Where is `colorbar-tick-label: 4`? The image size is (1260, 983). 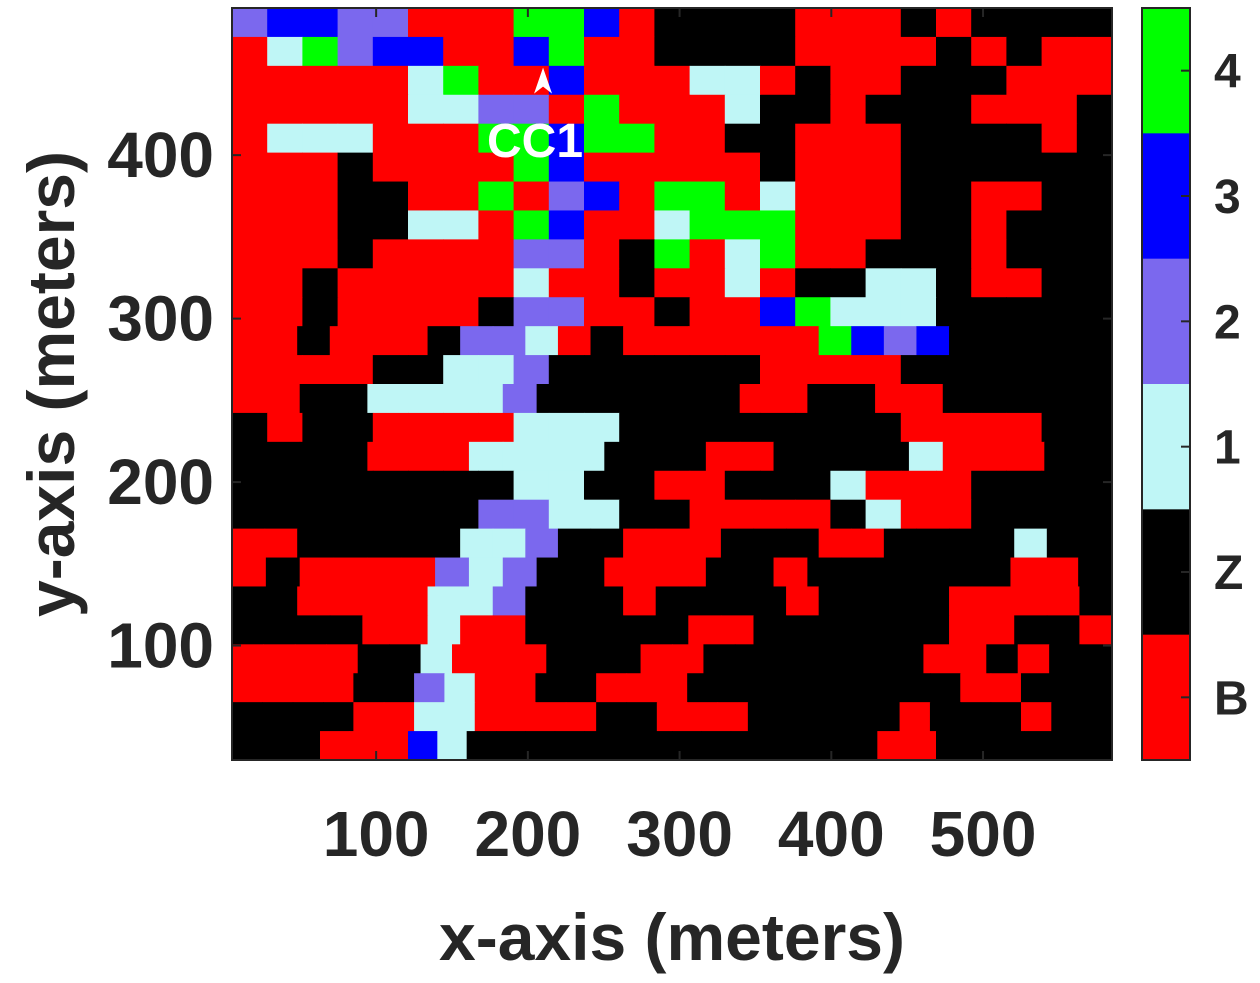
colorbar-tick-label: 4 is located at coordinates (1227, 72).